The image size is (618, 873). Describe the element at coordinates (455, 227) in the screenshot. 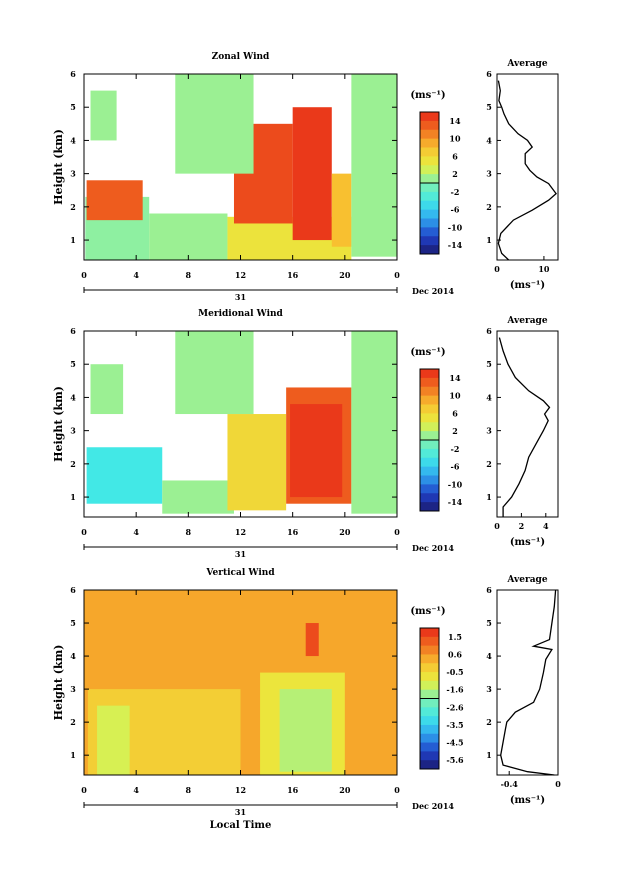

I see `colorbar-tick-label: -10` at that location.